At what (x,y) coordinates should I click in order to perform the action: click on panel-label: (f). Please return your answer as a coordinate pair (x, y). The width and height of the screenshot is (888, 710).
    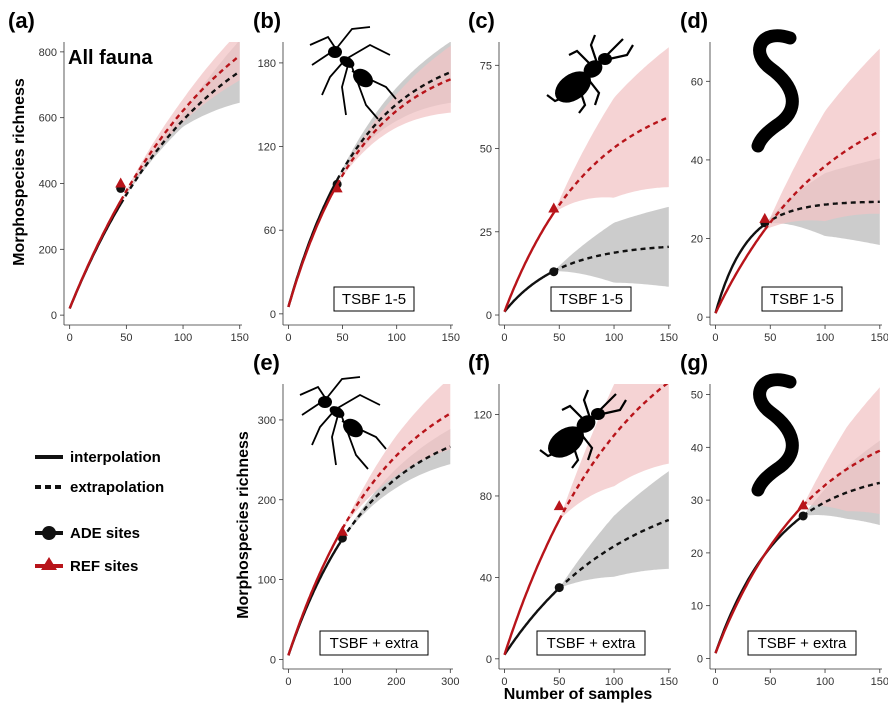
    Looking at the image, I should click on (479, 362).